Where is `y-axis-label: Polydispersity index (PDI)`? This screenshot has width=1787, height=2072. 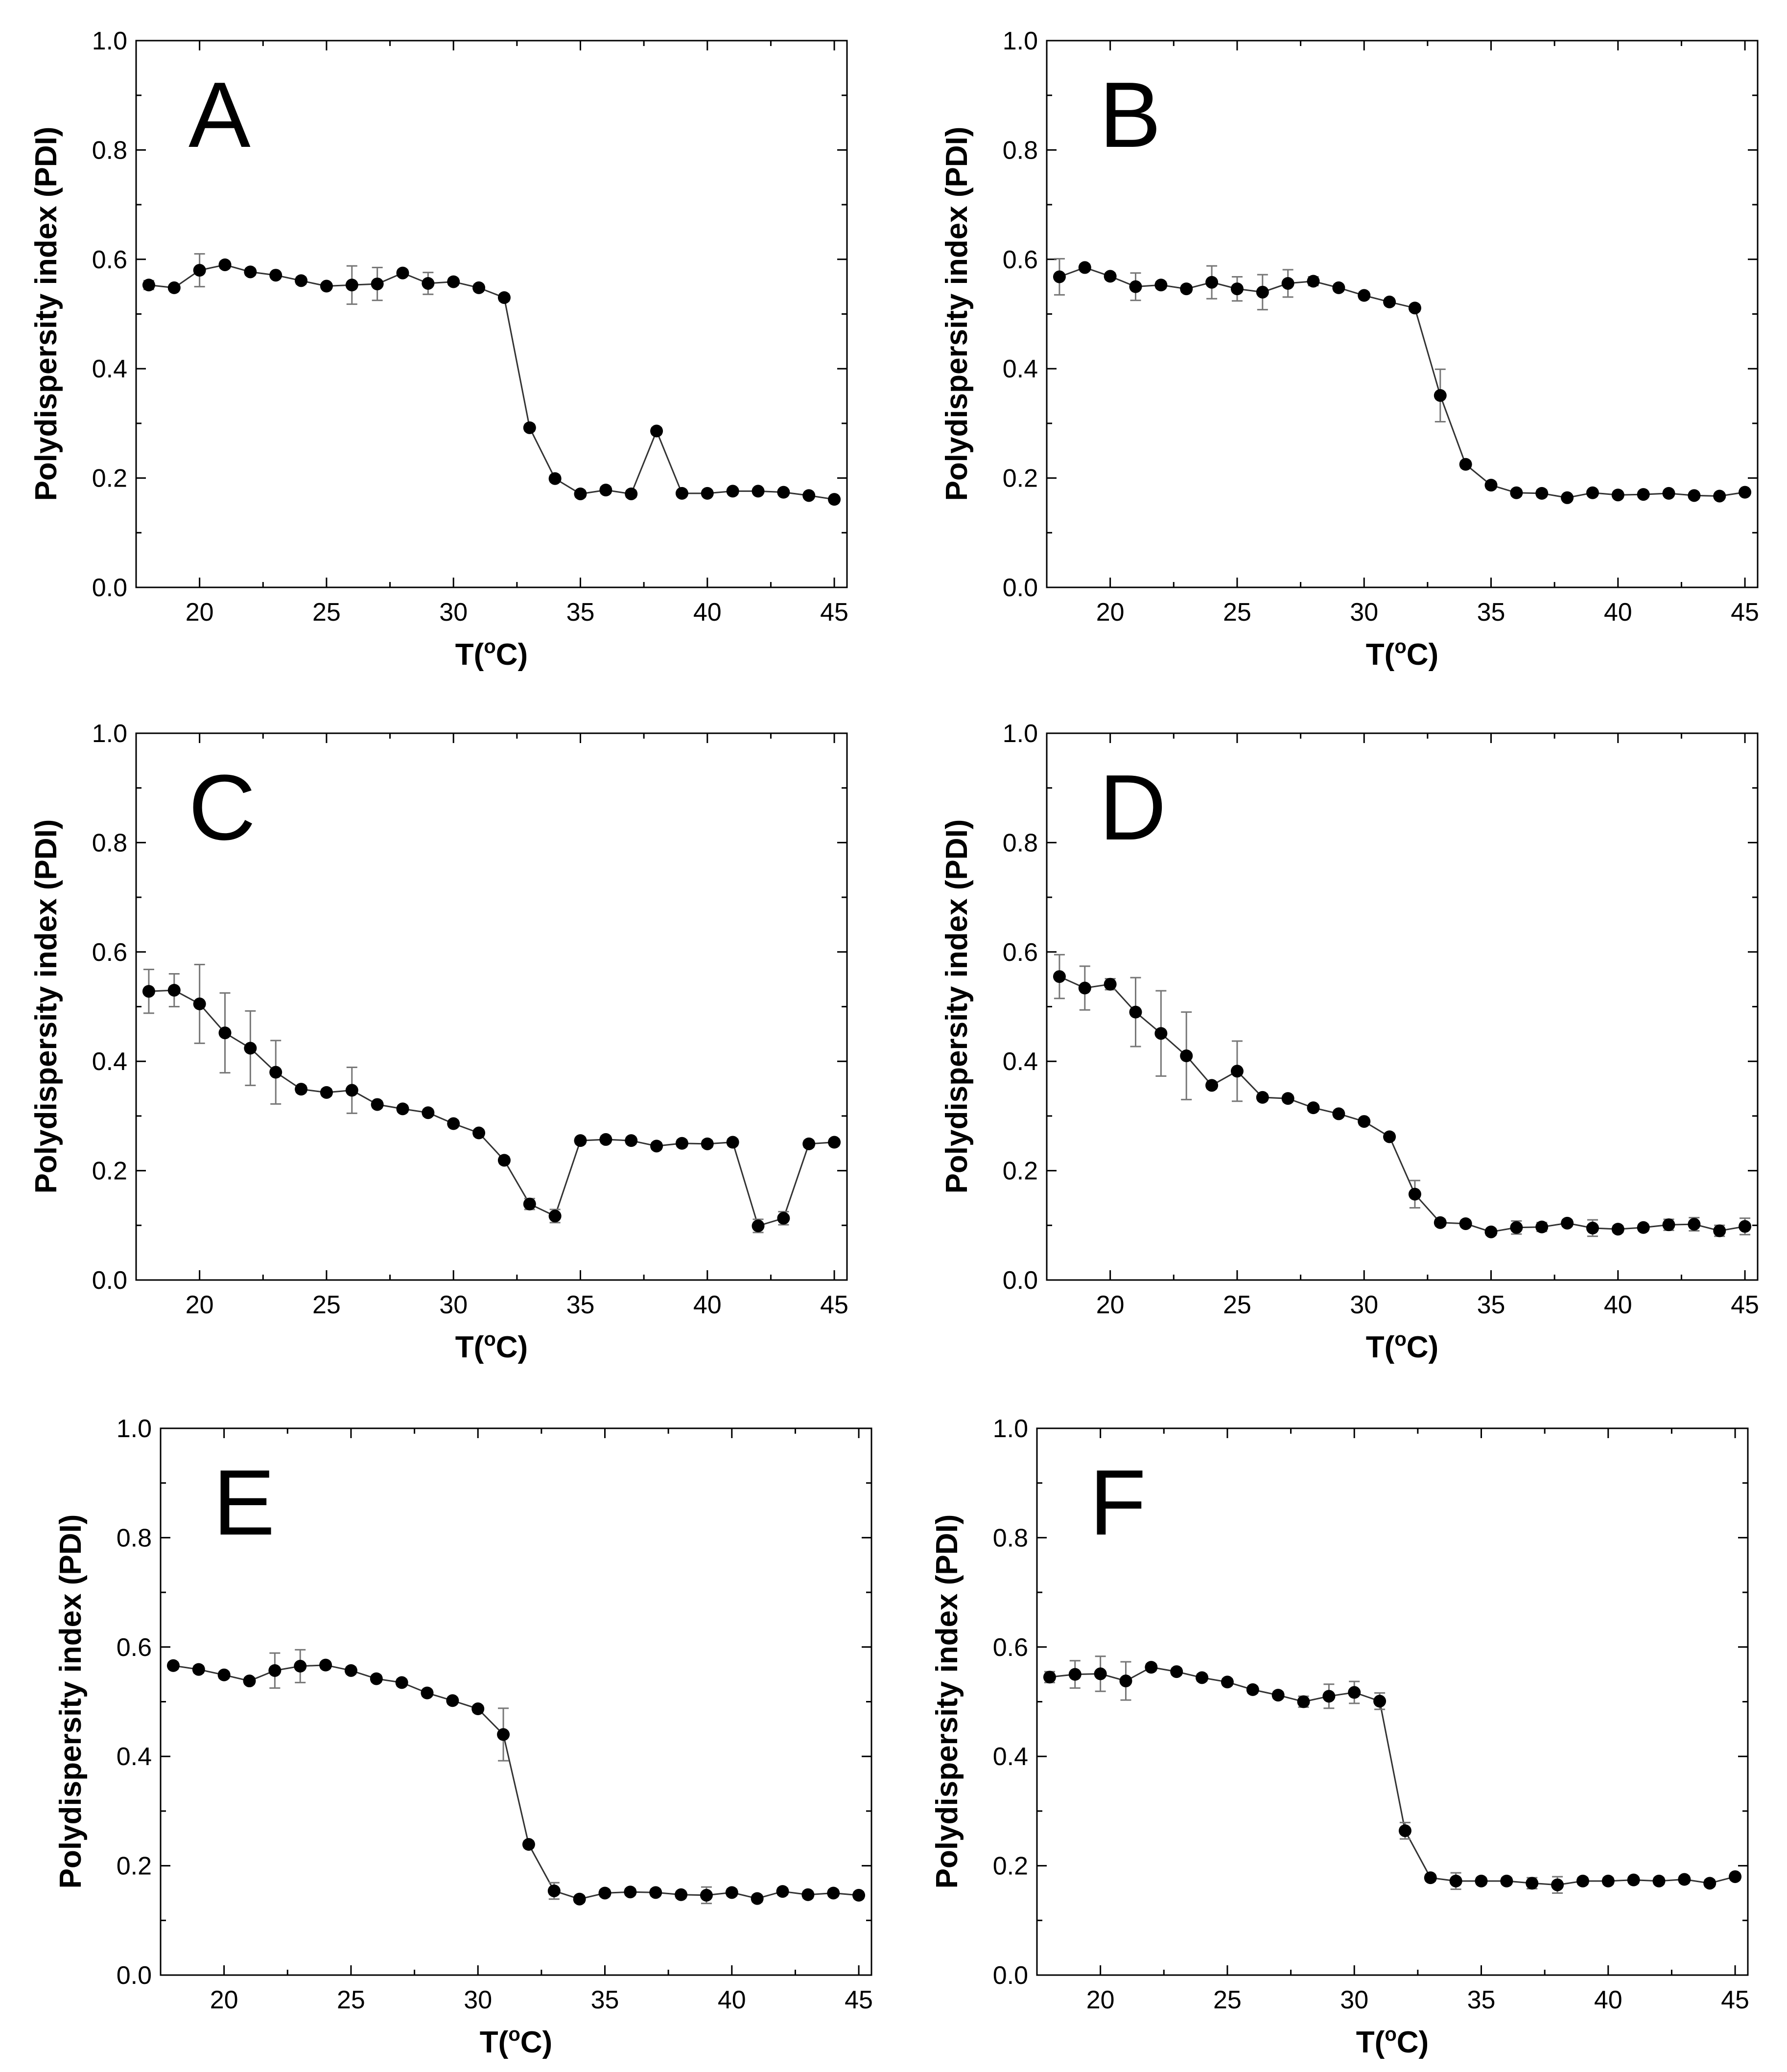
y-axis-label: Polydispersity index (PDI) is located at coordinates (46, 1007).